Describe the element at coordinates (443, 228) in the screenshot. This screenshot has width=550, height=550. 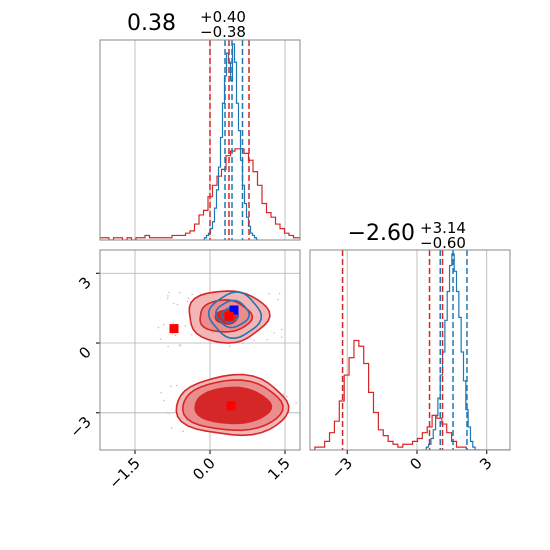
I see `title-param2-upper: +3.14` at that location.